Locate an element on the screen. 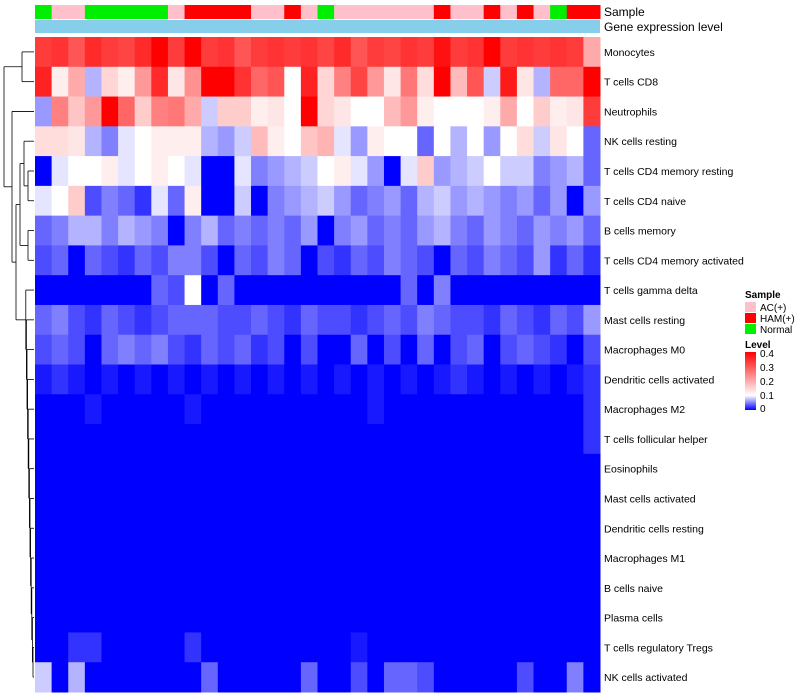 This screenshot has height=700, width=800. legend-level-tick-0.2: 0.2 is located at coordinates (767, 382).